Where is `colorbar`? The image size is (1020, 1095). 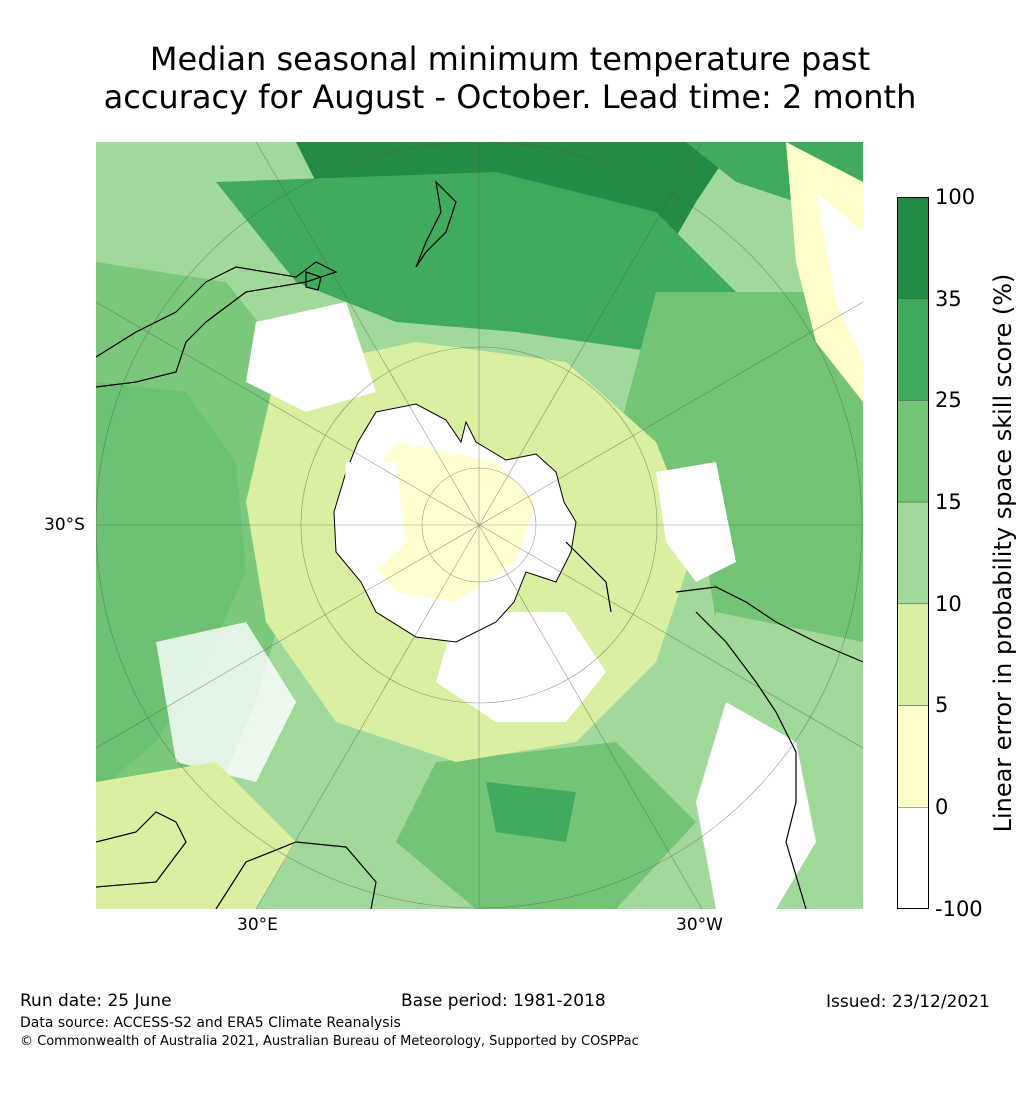
colorbar is located at coordinates (913, 553).